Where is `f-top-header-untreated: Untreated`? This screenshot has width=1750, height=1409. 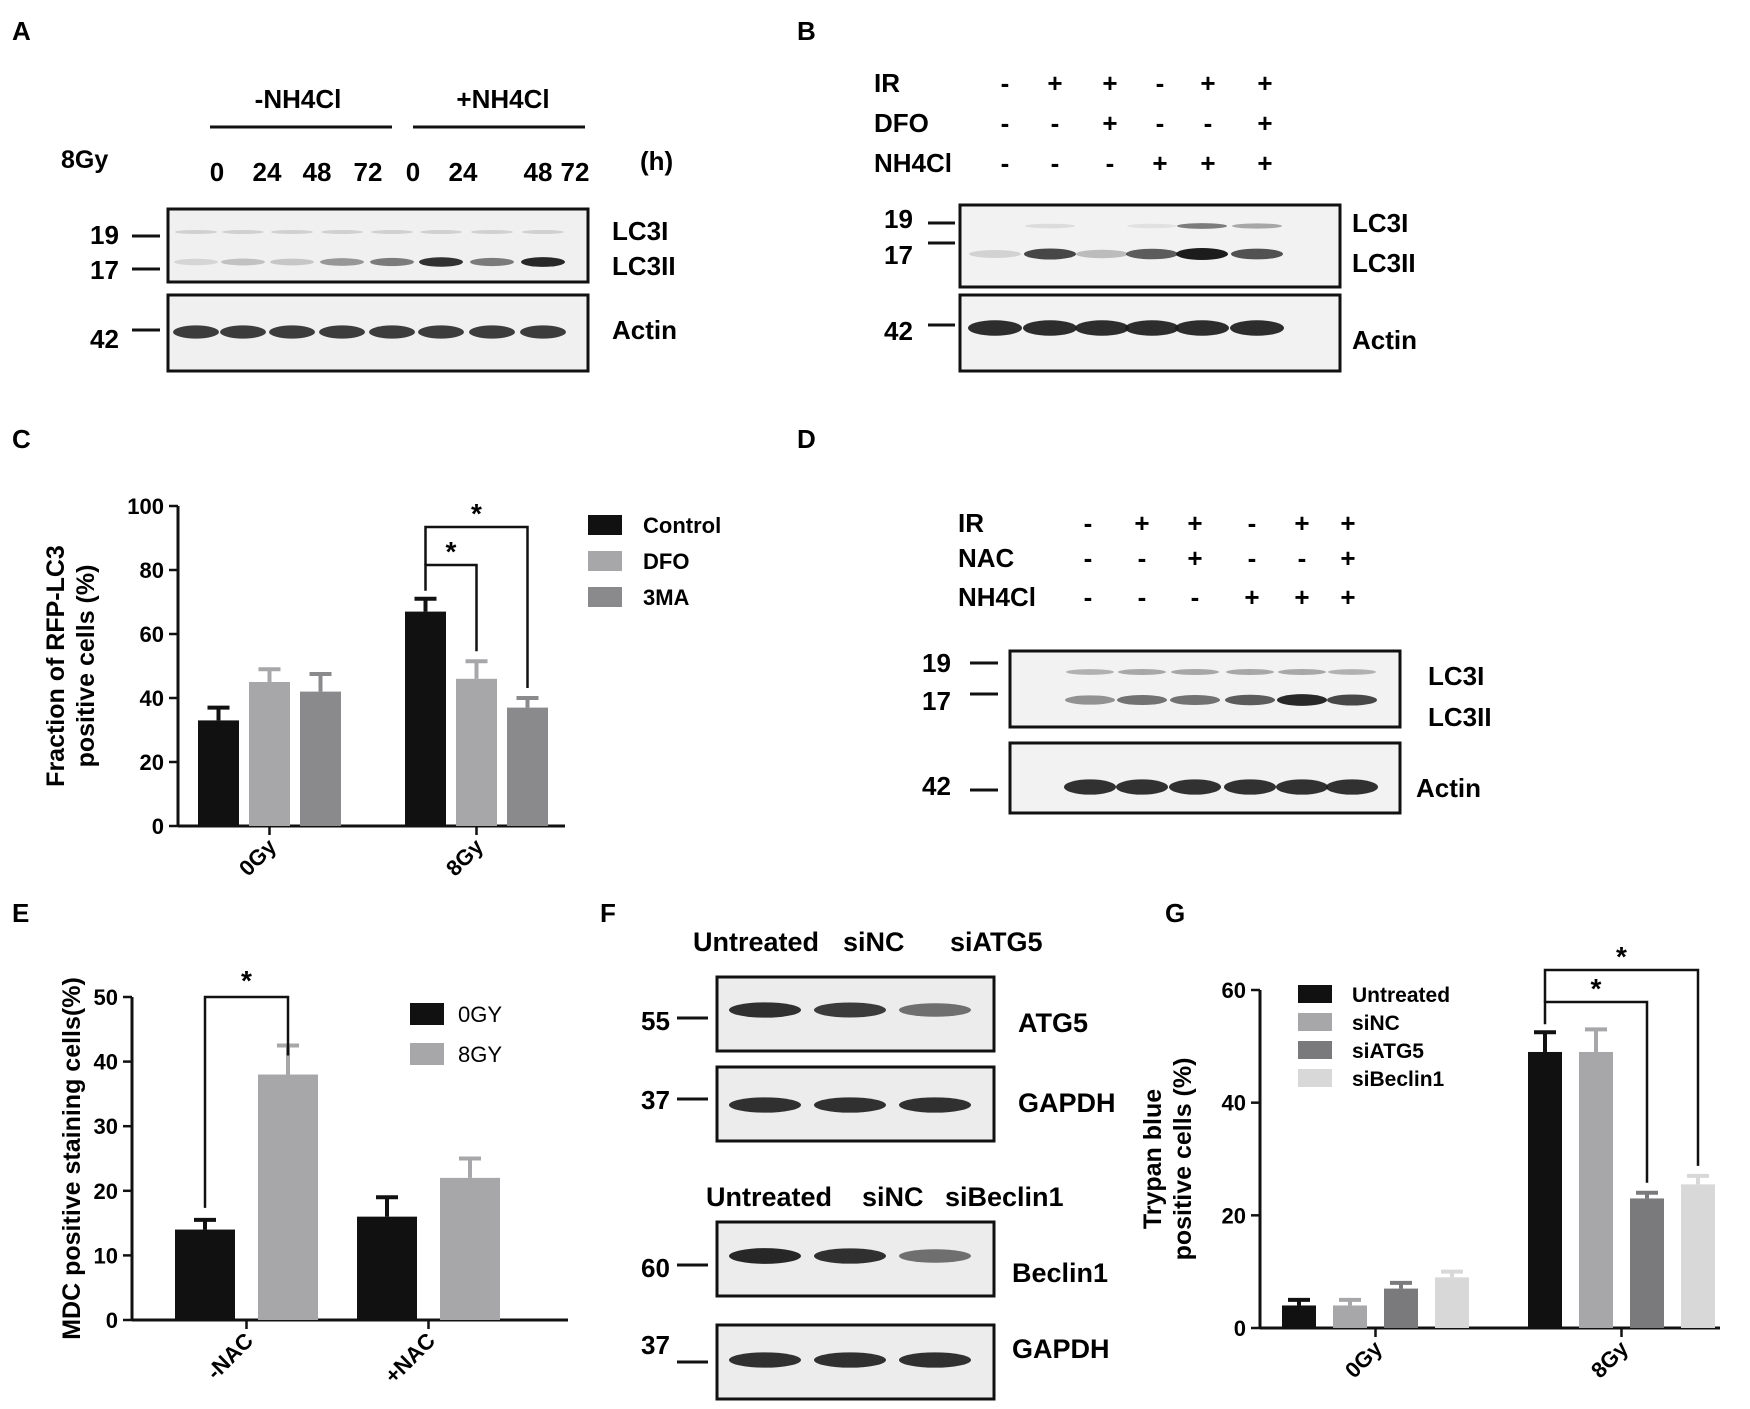 f-top-header-untreated: Untreated is located at coordinates (756, 942).